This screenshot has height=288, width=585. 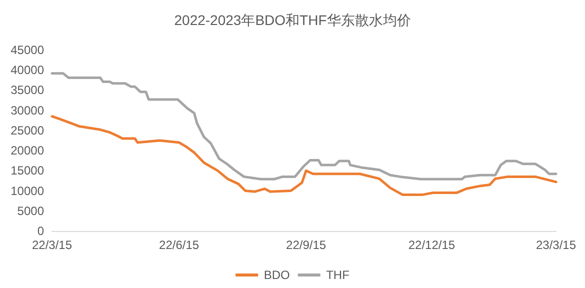 What do you see at coordinates (27, 151) in the screenshot?
I see `y-tick-label: 20000` at bounding box center [27, 151].